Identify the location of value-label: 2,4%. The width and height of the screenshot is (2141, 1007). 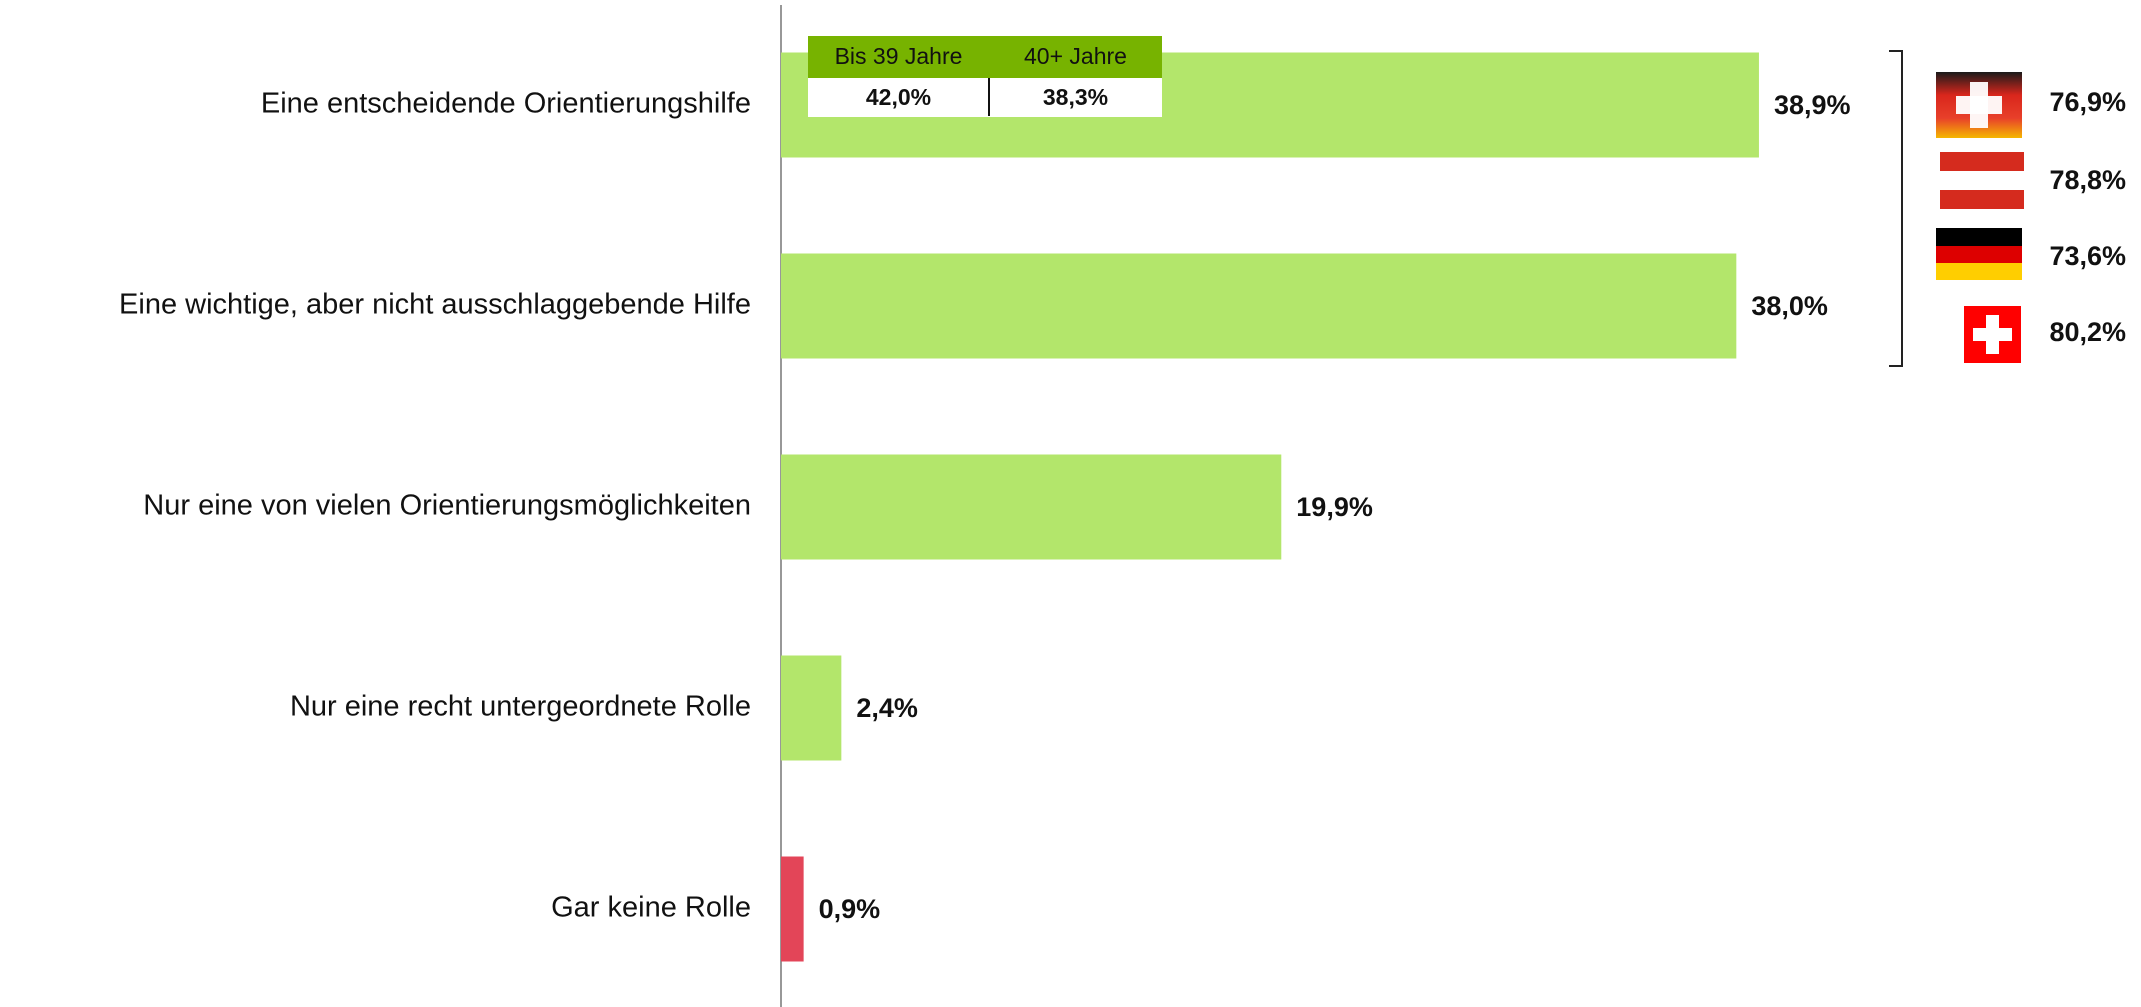
(887, 708).